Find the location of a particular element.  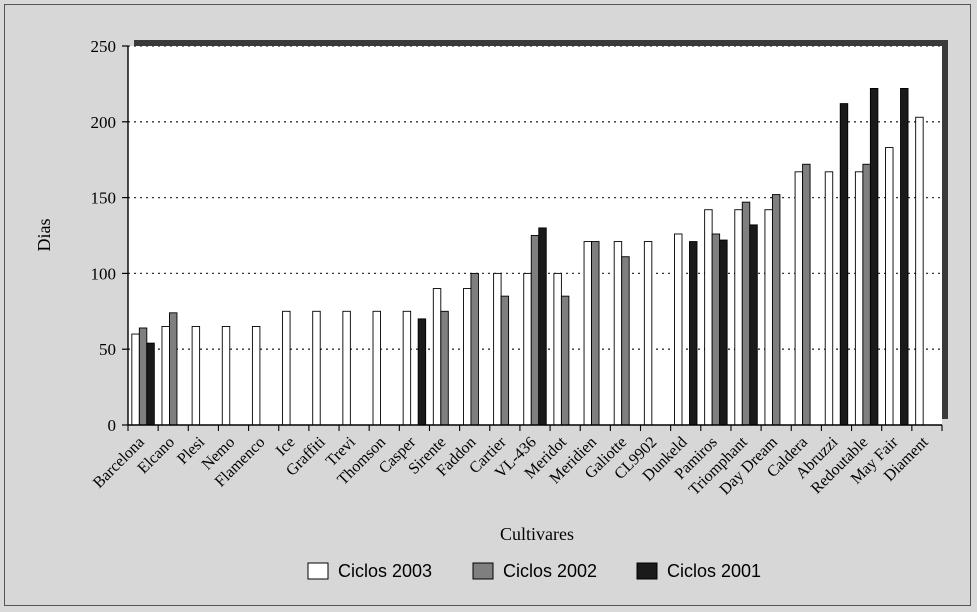

y-axis-ticks: 0 50 100 150 200 250 is located at coordinates (109, 236).